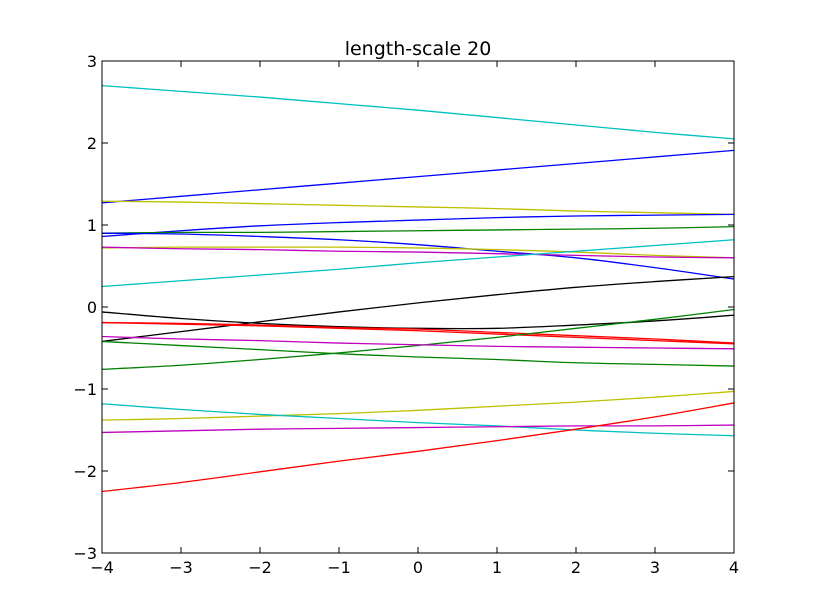  What do you see at coordinates (92, 307) in the screenshot?
I see `y-tick-label: 0` at bounding box center [92, 307].